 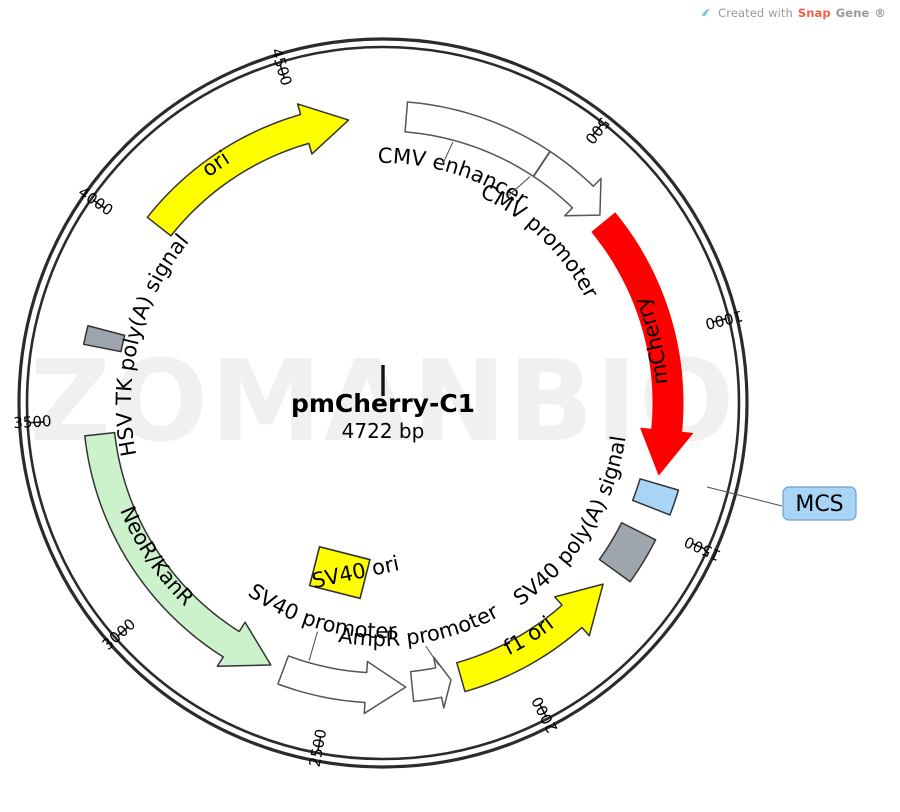 I want to click on mcs-callout-label: MCS, so click(x=819, y=504).